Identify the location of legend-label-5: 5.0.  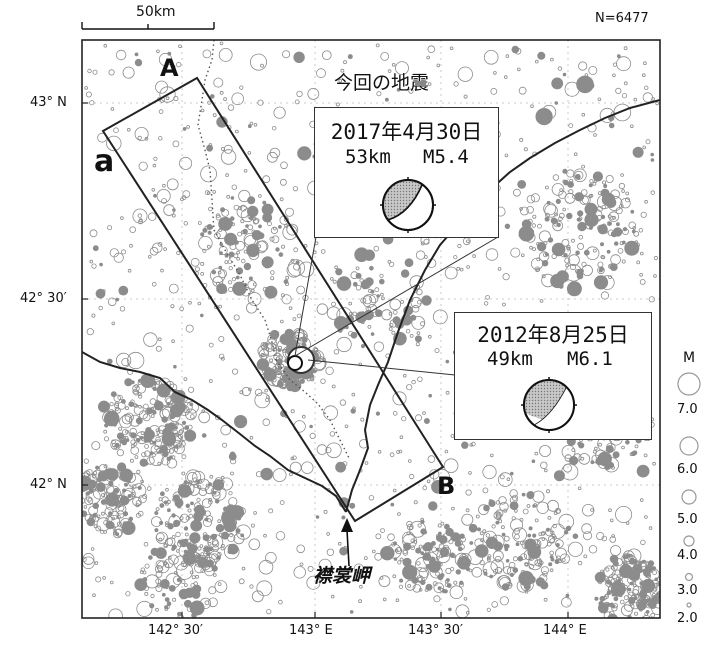
(687, 519).